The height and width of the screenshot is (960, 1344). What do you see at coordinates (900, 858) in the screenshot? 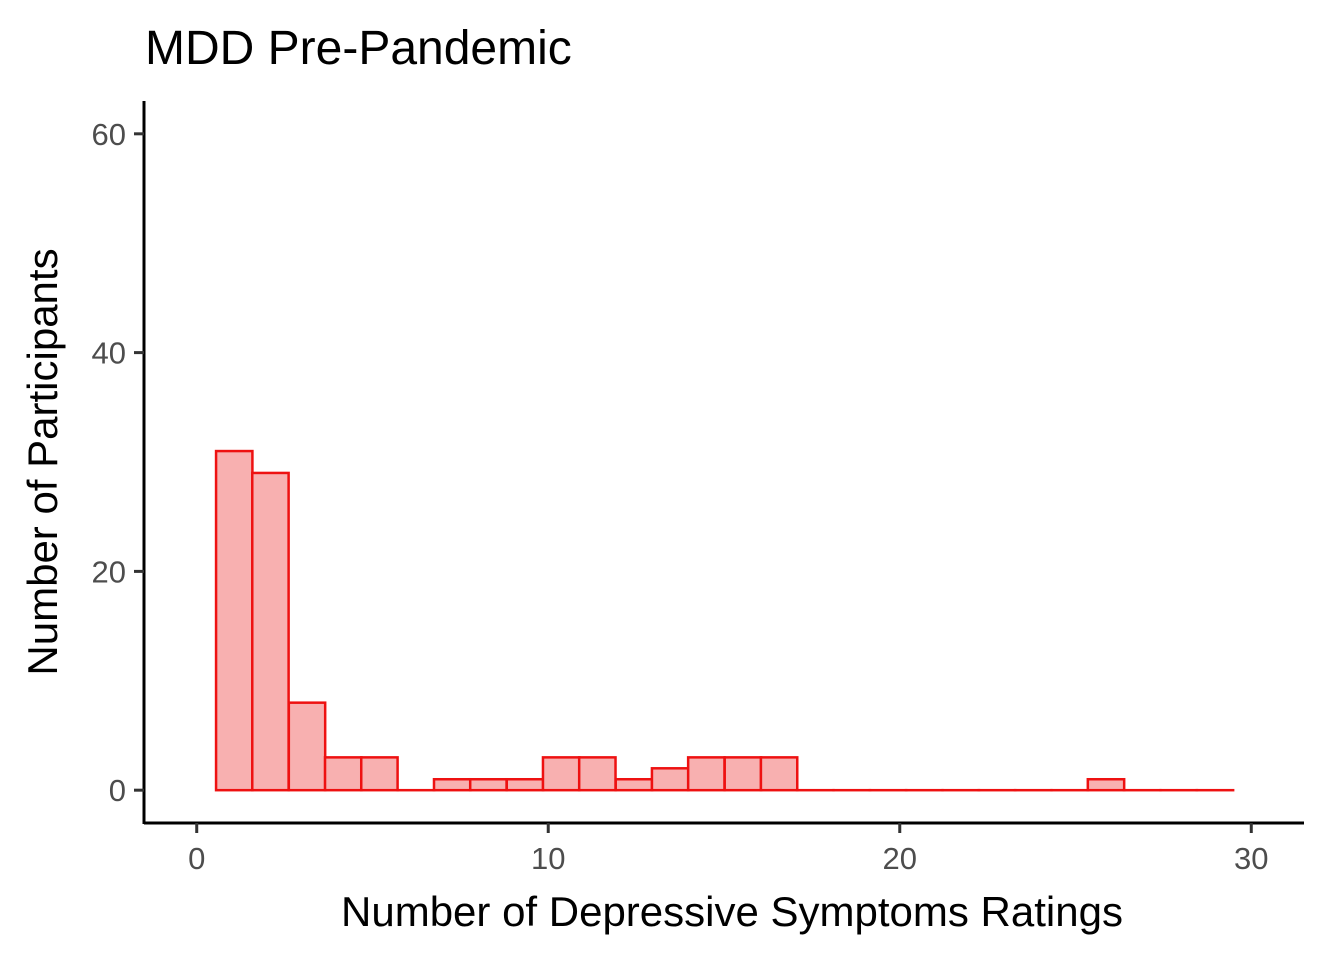
I see `x-tick-label: 20` at bounding box center [900, 858].